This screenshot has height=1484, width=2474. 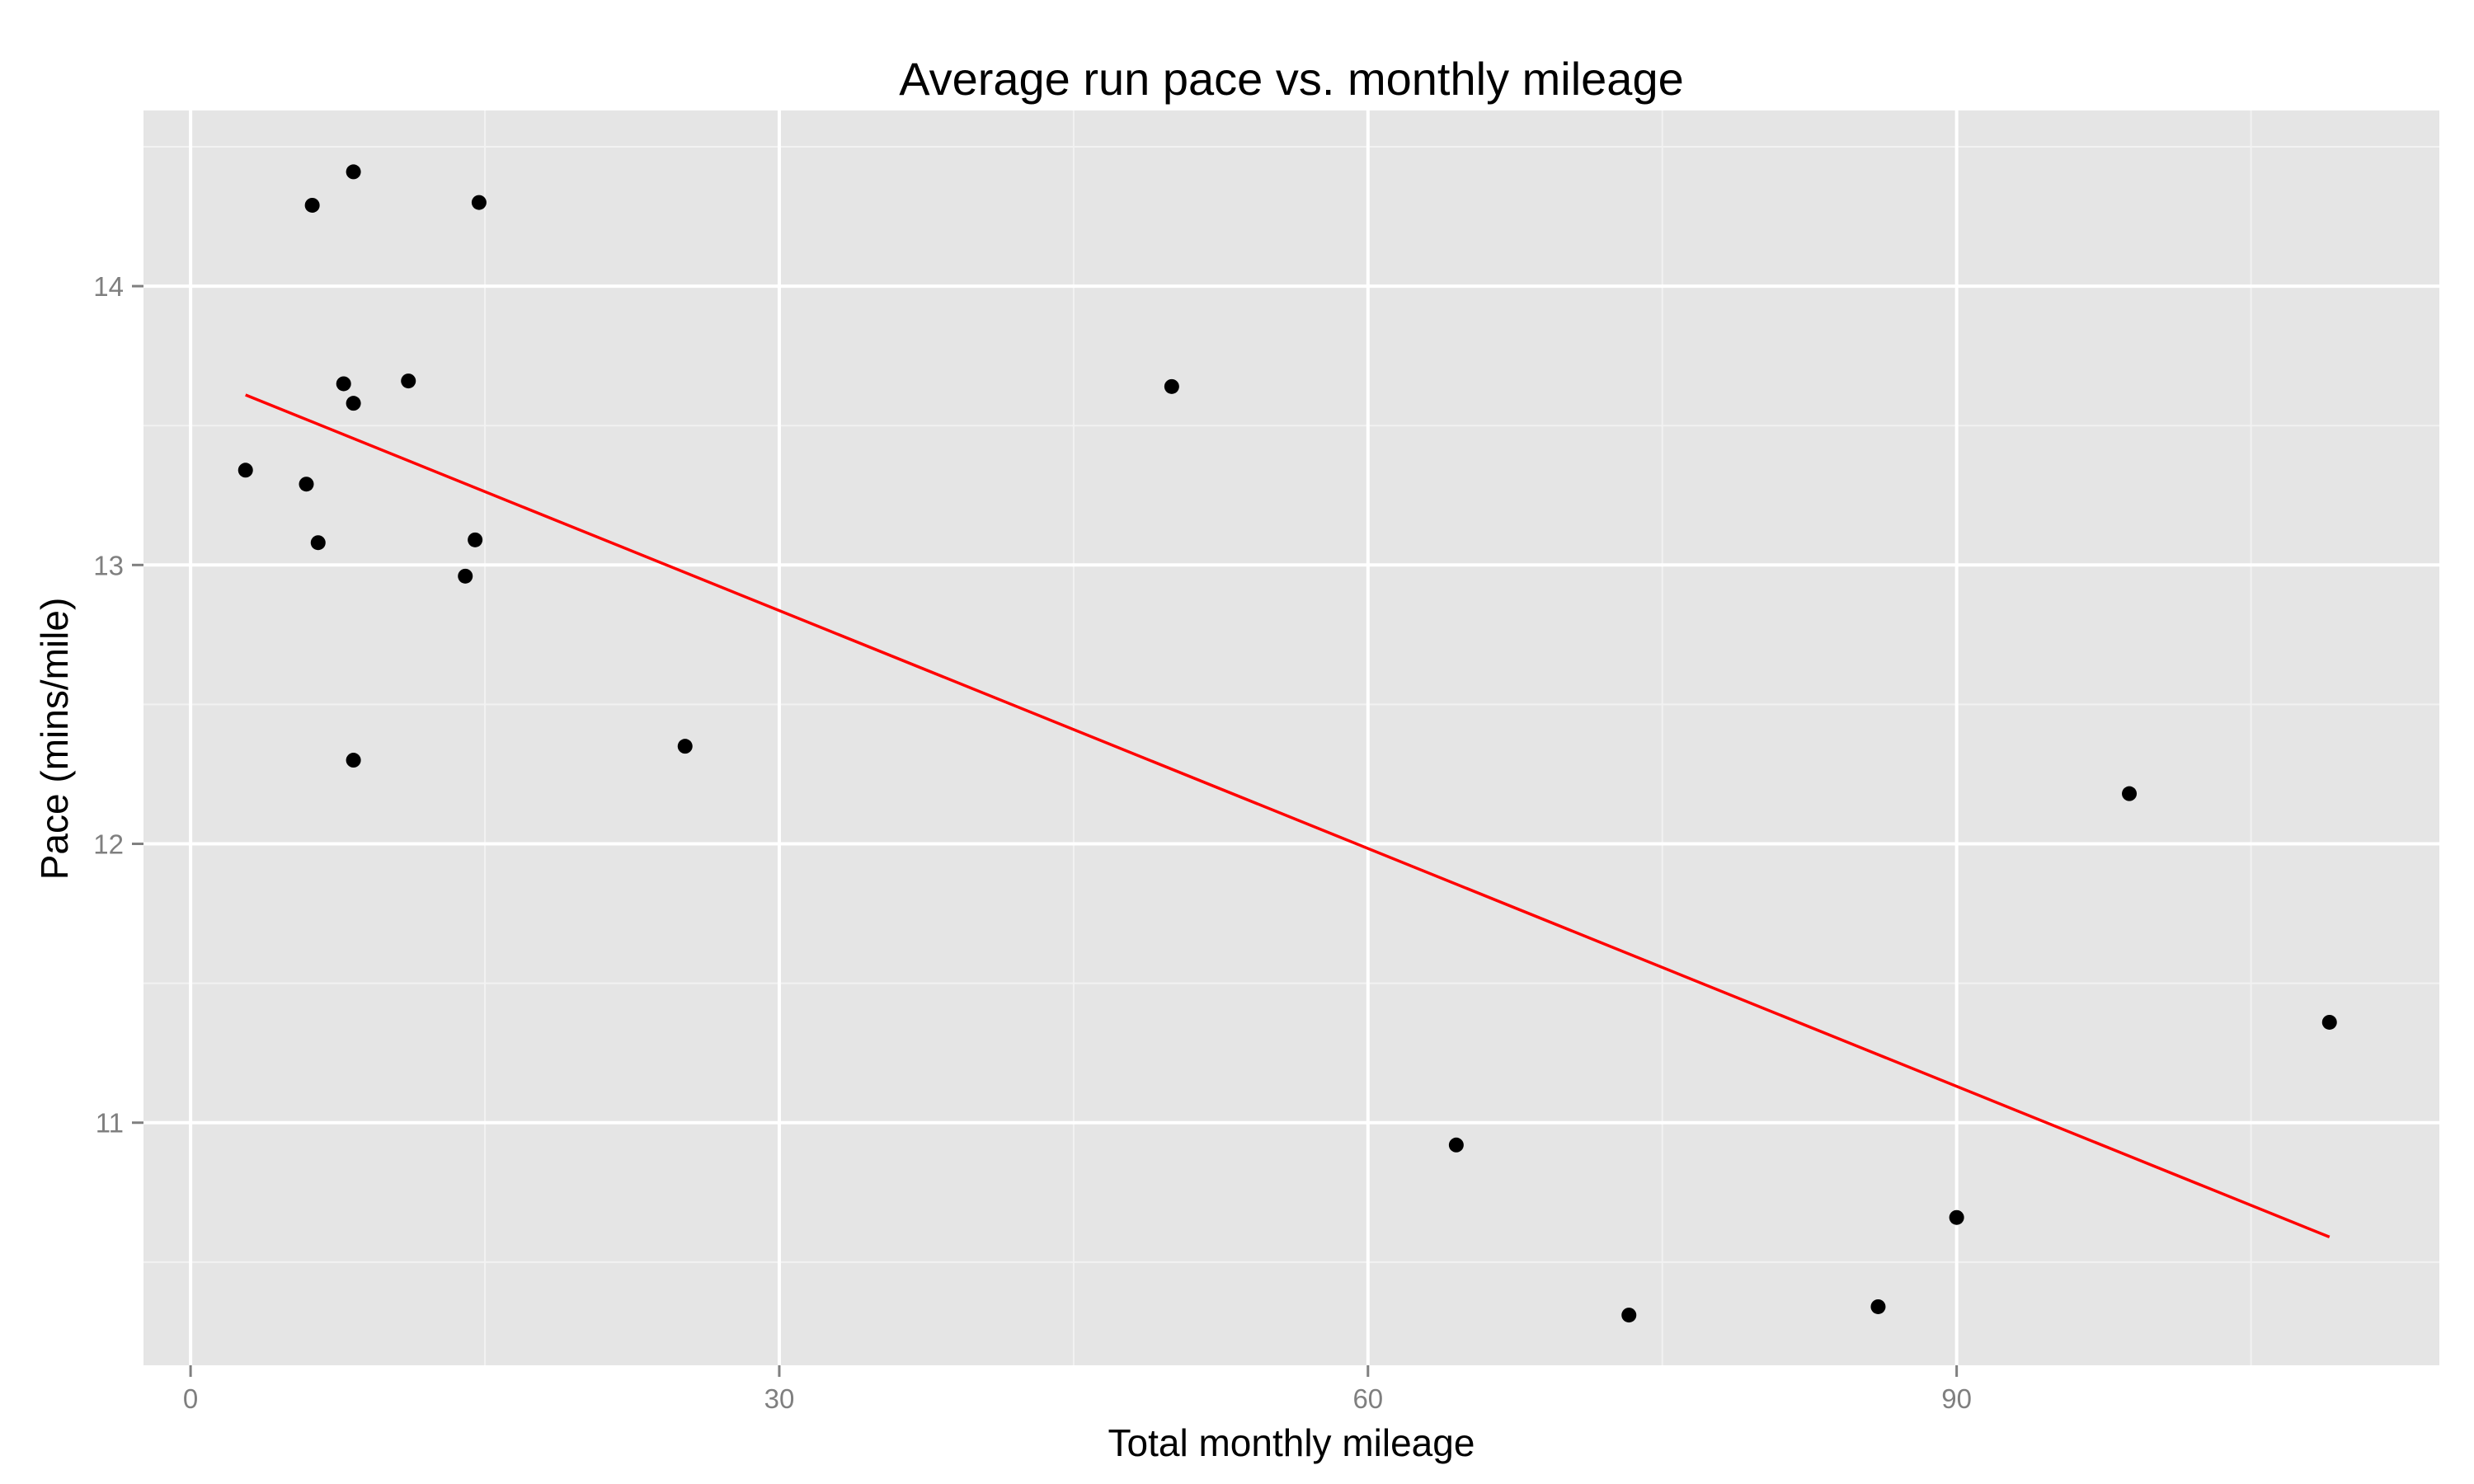 What do you see at coordinates (108, 845) in the screenshot?
I see `y-tick-label: 12` at bounding box center [108, 845].